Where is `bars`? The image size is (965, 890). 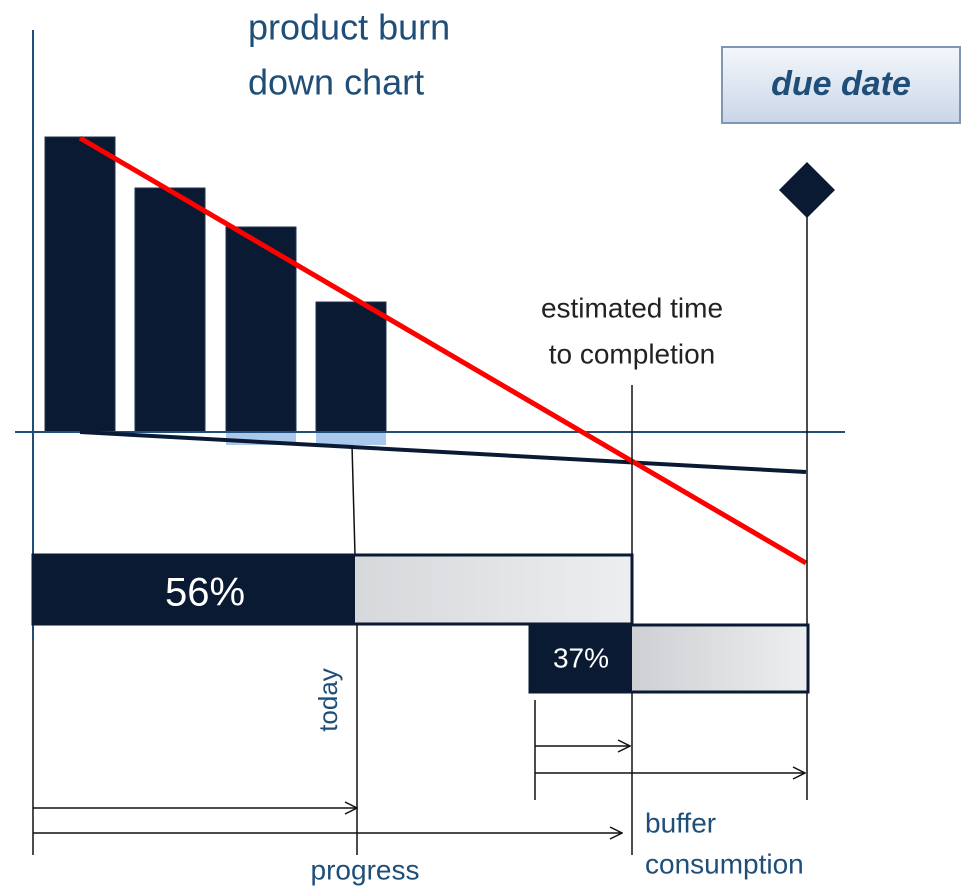
bars is located at coordinates (215, 284).